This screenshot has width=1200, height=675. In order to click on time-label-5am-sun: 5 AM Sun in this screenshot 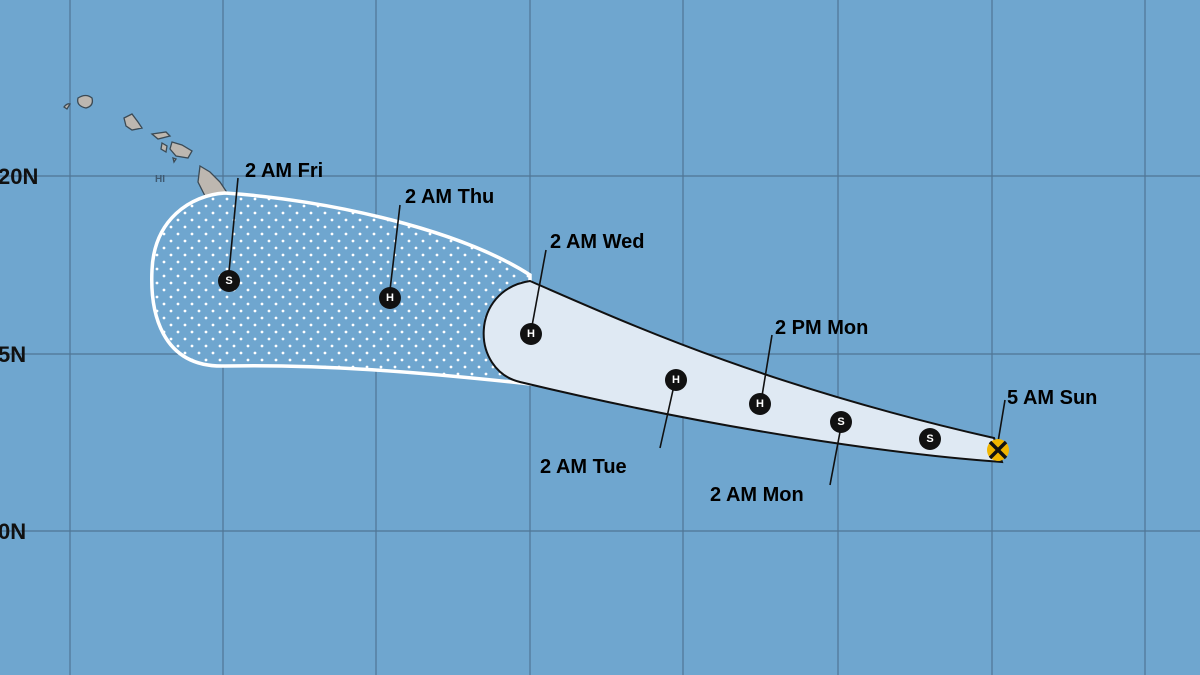, I will do `click(1052, 398)`.